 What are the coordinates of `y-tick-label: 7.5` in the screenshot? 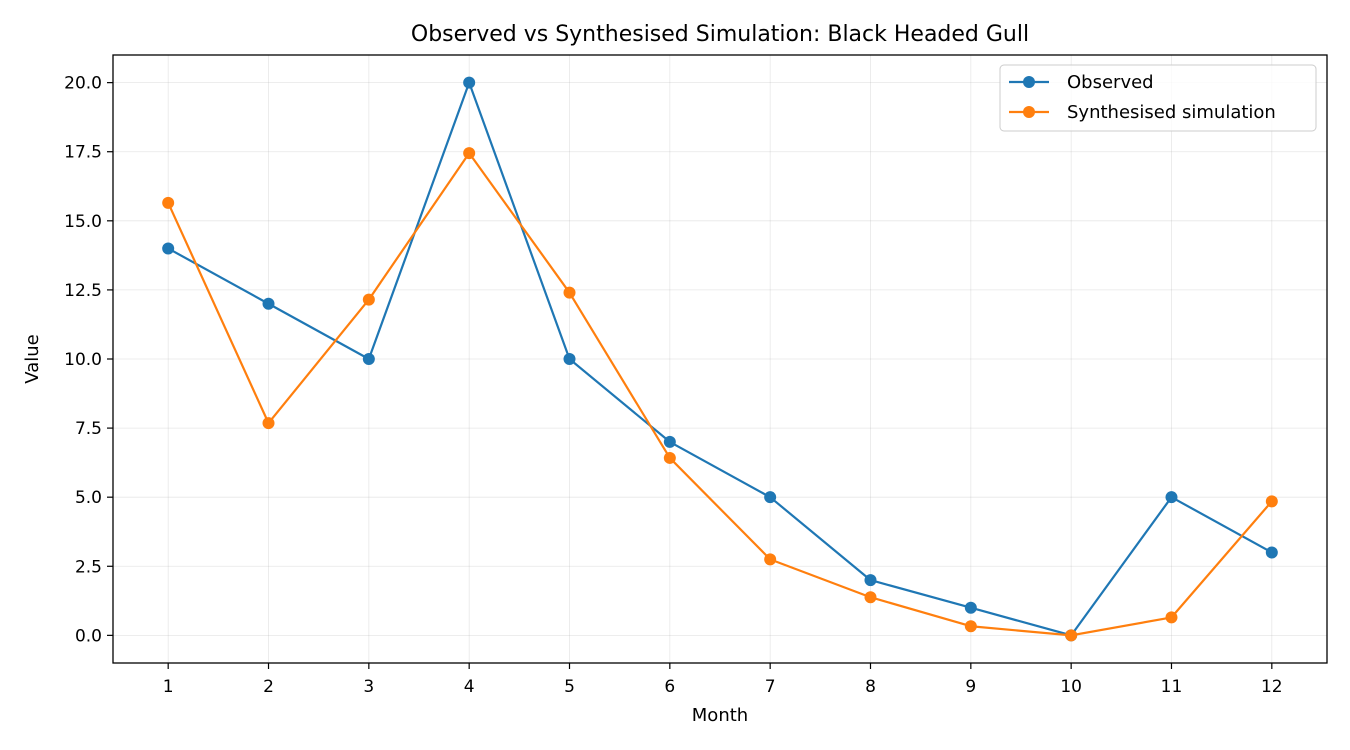 It's located at (88, 429).